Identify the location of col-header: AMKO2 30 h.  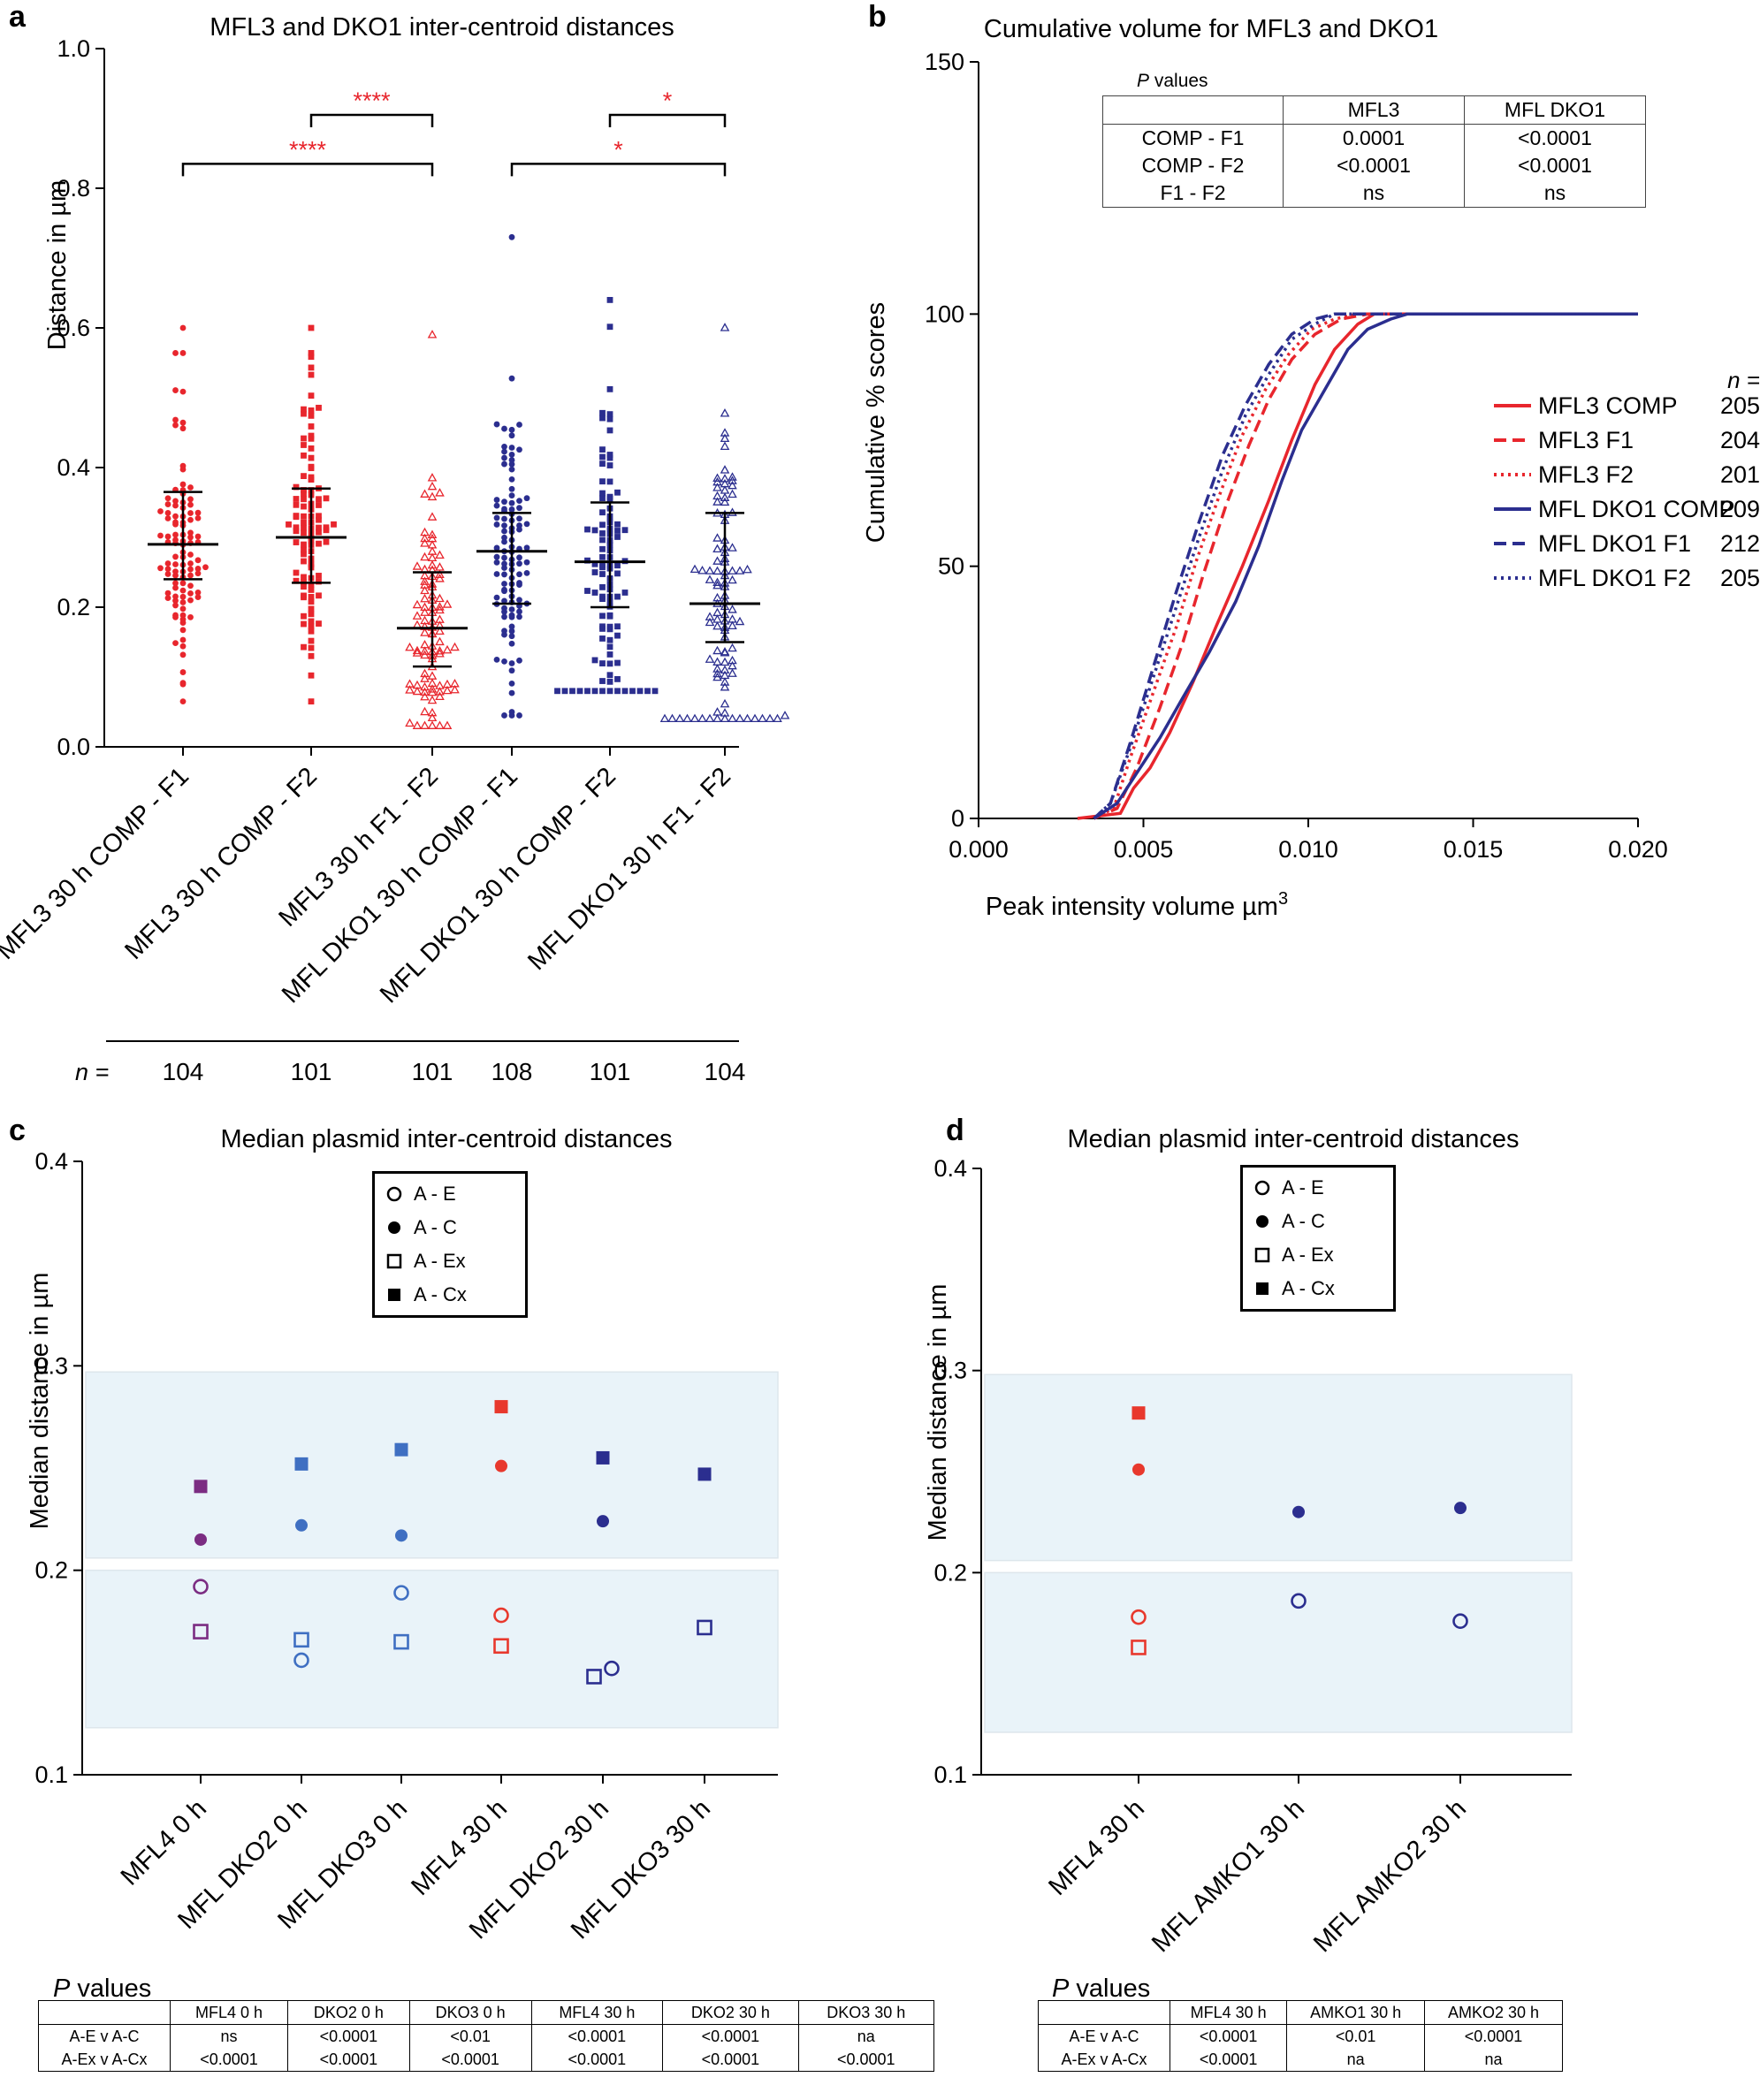
(1493, 2012).